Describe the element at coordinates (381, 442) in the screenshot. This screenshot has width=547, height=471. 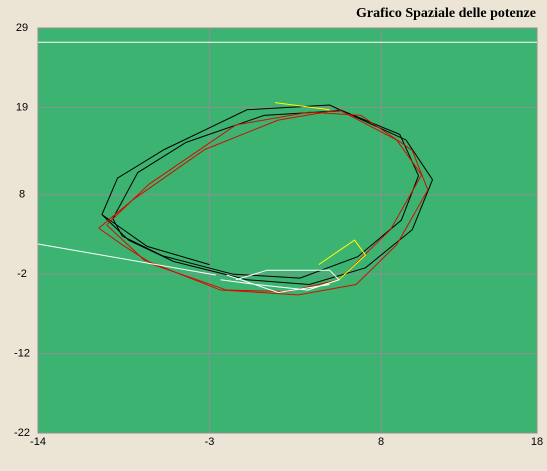
I see `x-tick-label: 8` at that location.